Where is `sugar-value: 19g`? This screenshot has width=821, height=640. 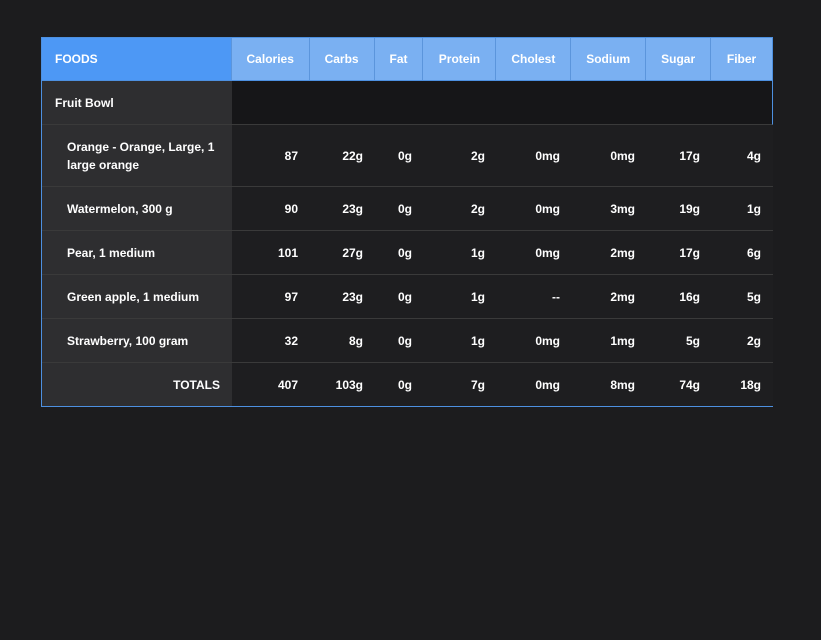 sugar-value: 19g is located at coordinates (689, 208).